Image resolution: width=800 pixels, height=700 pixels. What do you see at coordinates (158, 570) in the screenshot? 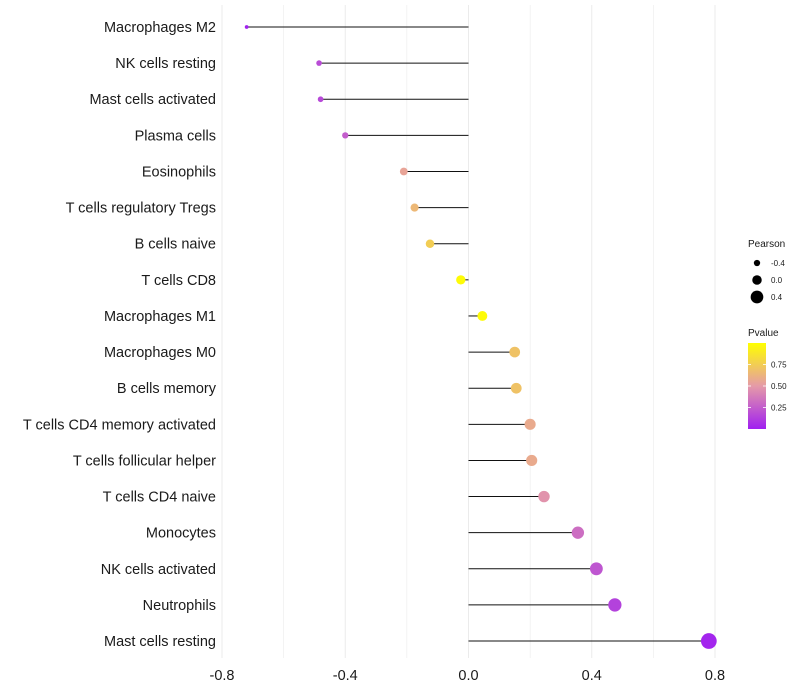
I see `category-label: NK cells activated` at bounding box center [158, 570].